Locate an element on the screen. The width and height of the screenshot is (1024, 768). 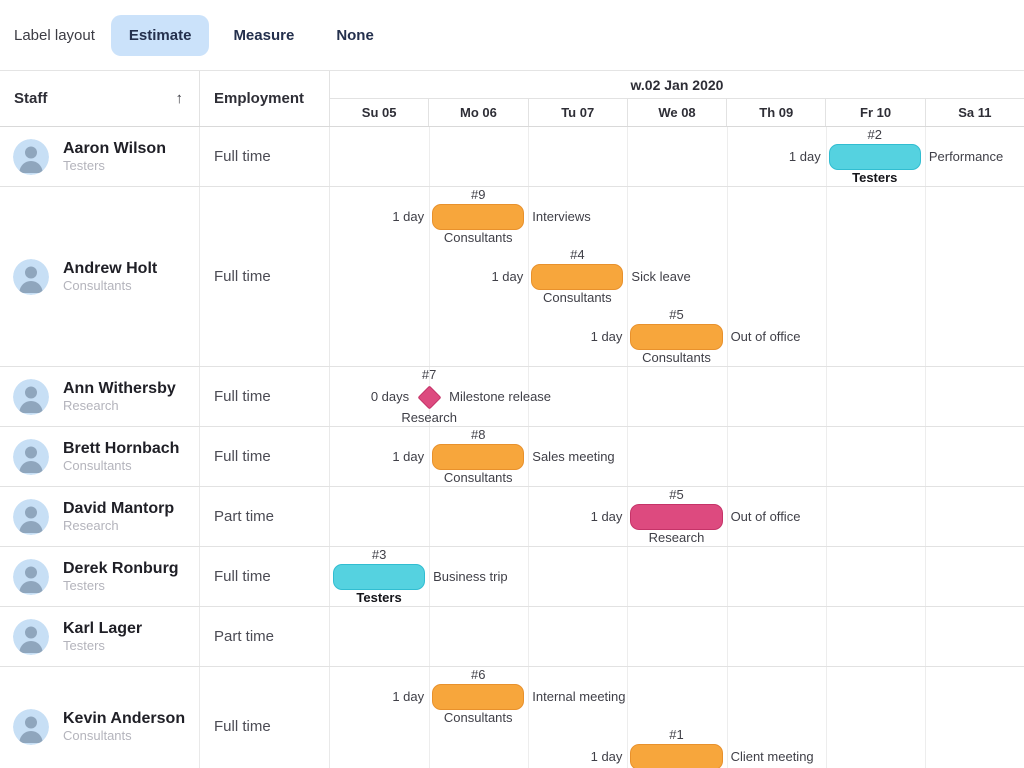
staff-column-header: Staff ↑ is located at coordinates (100, 98).